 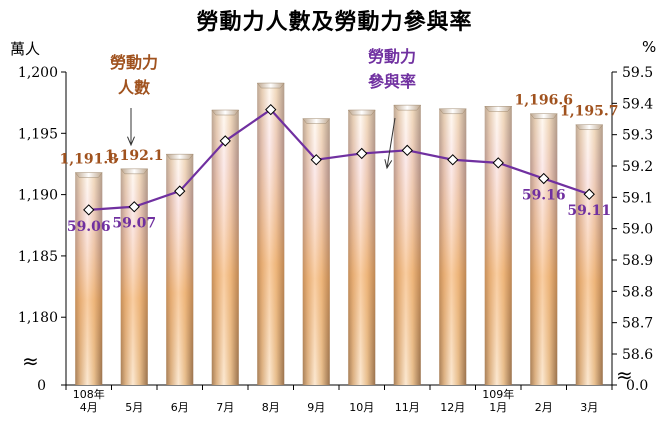 I want to click on left-axis-tick-label: 1,180, so click(x=38, y=318).